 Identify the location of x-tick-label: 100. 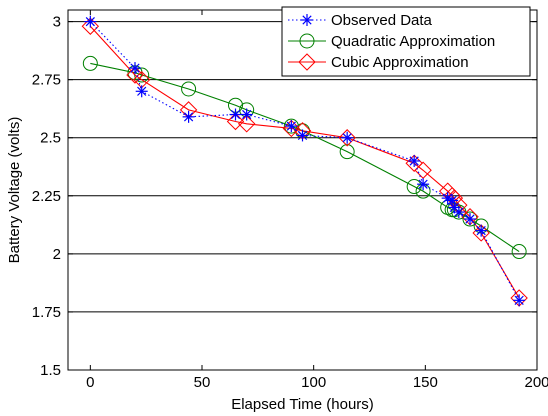
(313, 382).